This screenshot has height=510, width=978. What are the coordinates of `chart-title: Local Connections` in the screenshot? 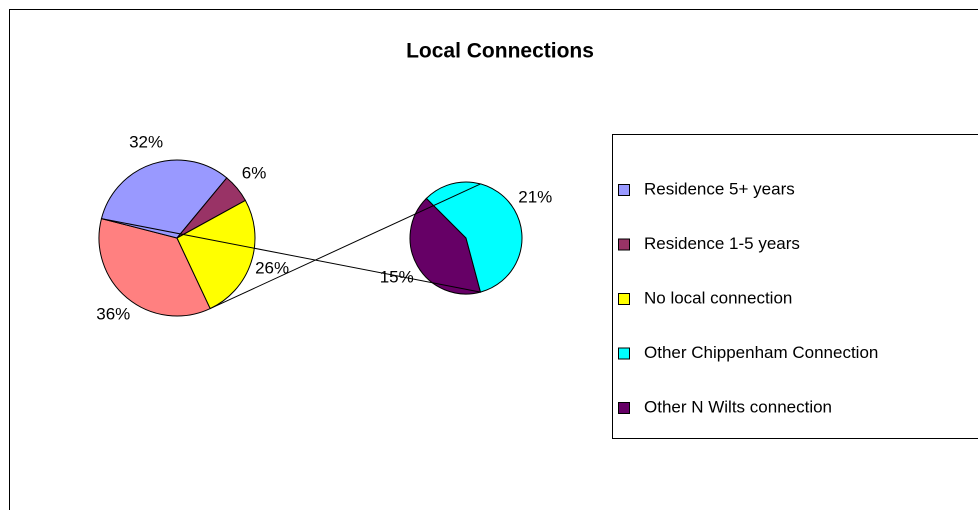 It's located at (500, 51).